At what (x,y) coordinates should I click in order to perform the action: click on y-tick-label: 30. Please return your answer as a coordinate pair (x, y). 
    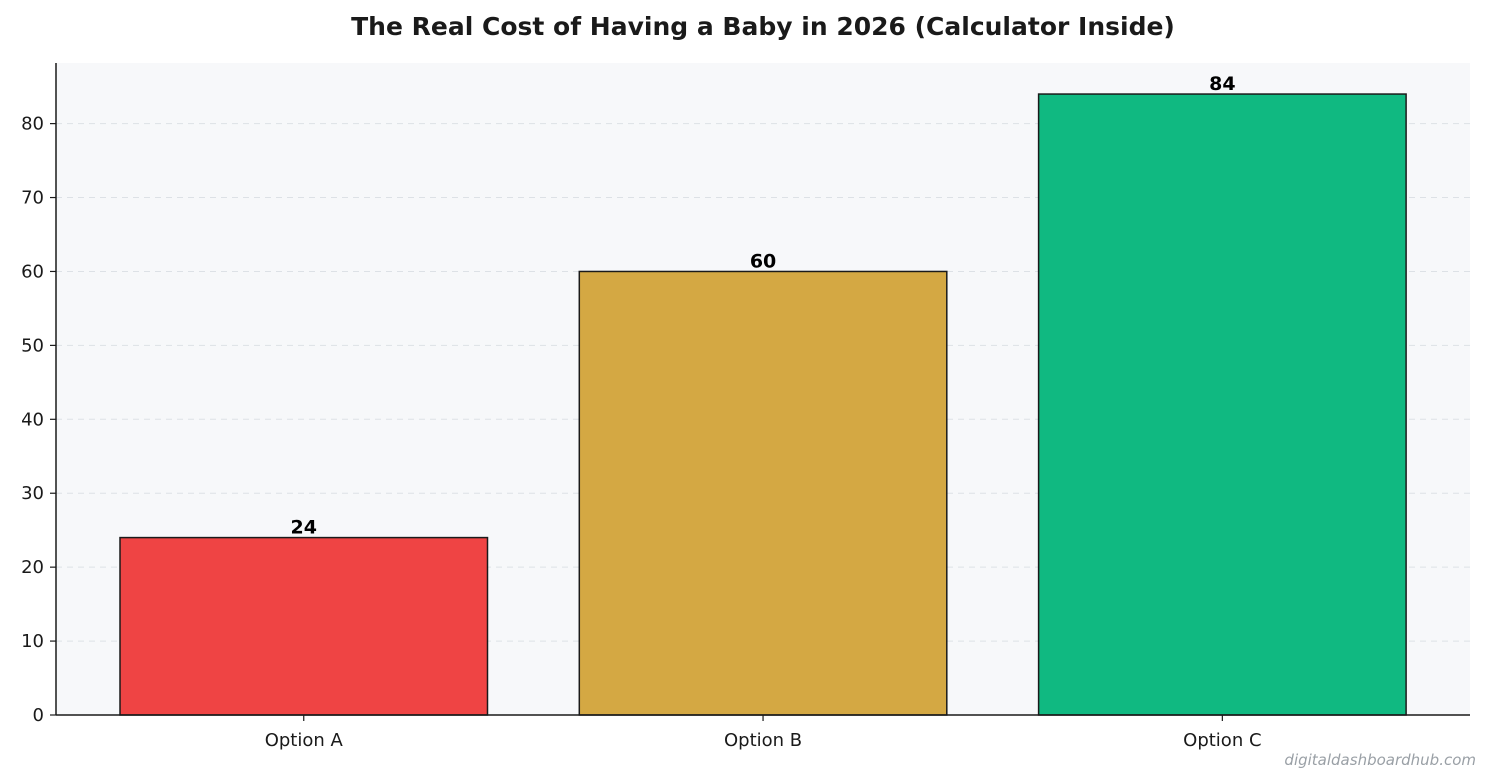
    Looking at the image, I should click on (32, 493).